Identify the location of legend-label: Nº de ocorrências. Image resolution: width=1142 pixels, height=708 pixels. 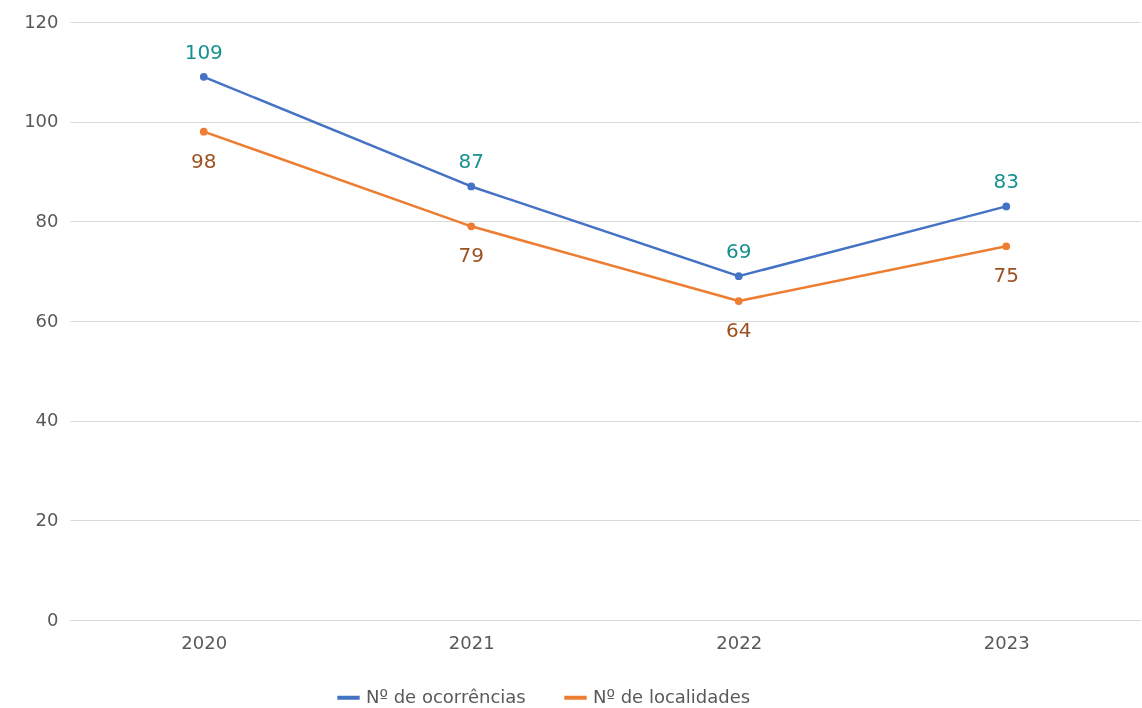
(446, 696).